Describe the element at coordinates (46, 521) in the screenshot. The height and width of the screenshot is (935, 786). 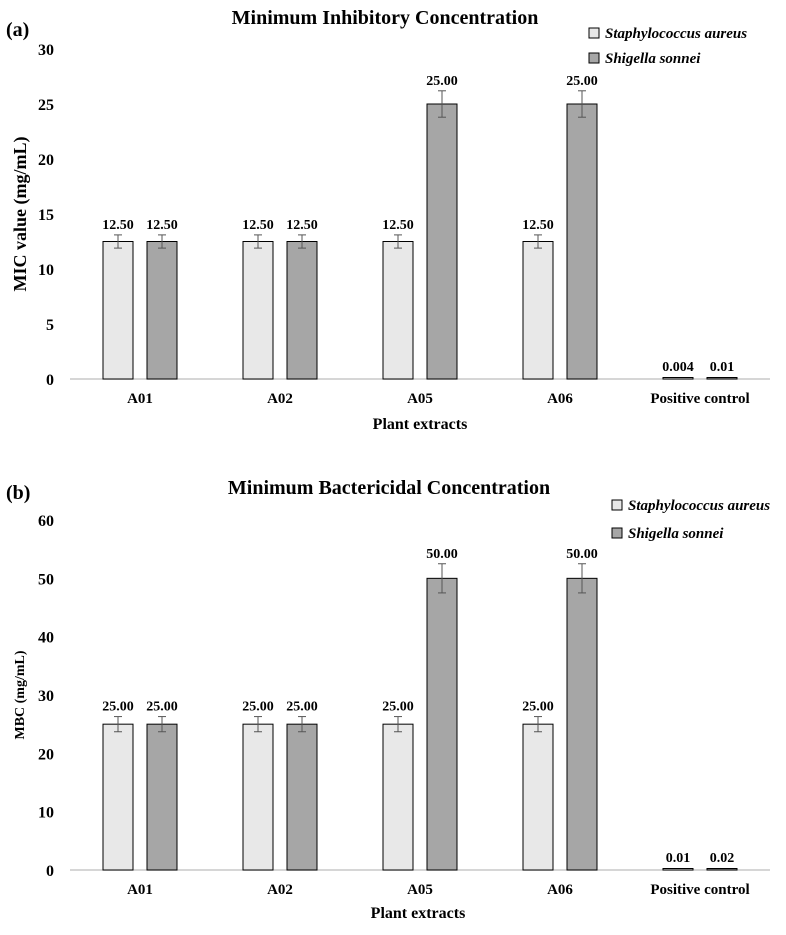
I see `y-tick-label: 60` at that location.